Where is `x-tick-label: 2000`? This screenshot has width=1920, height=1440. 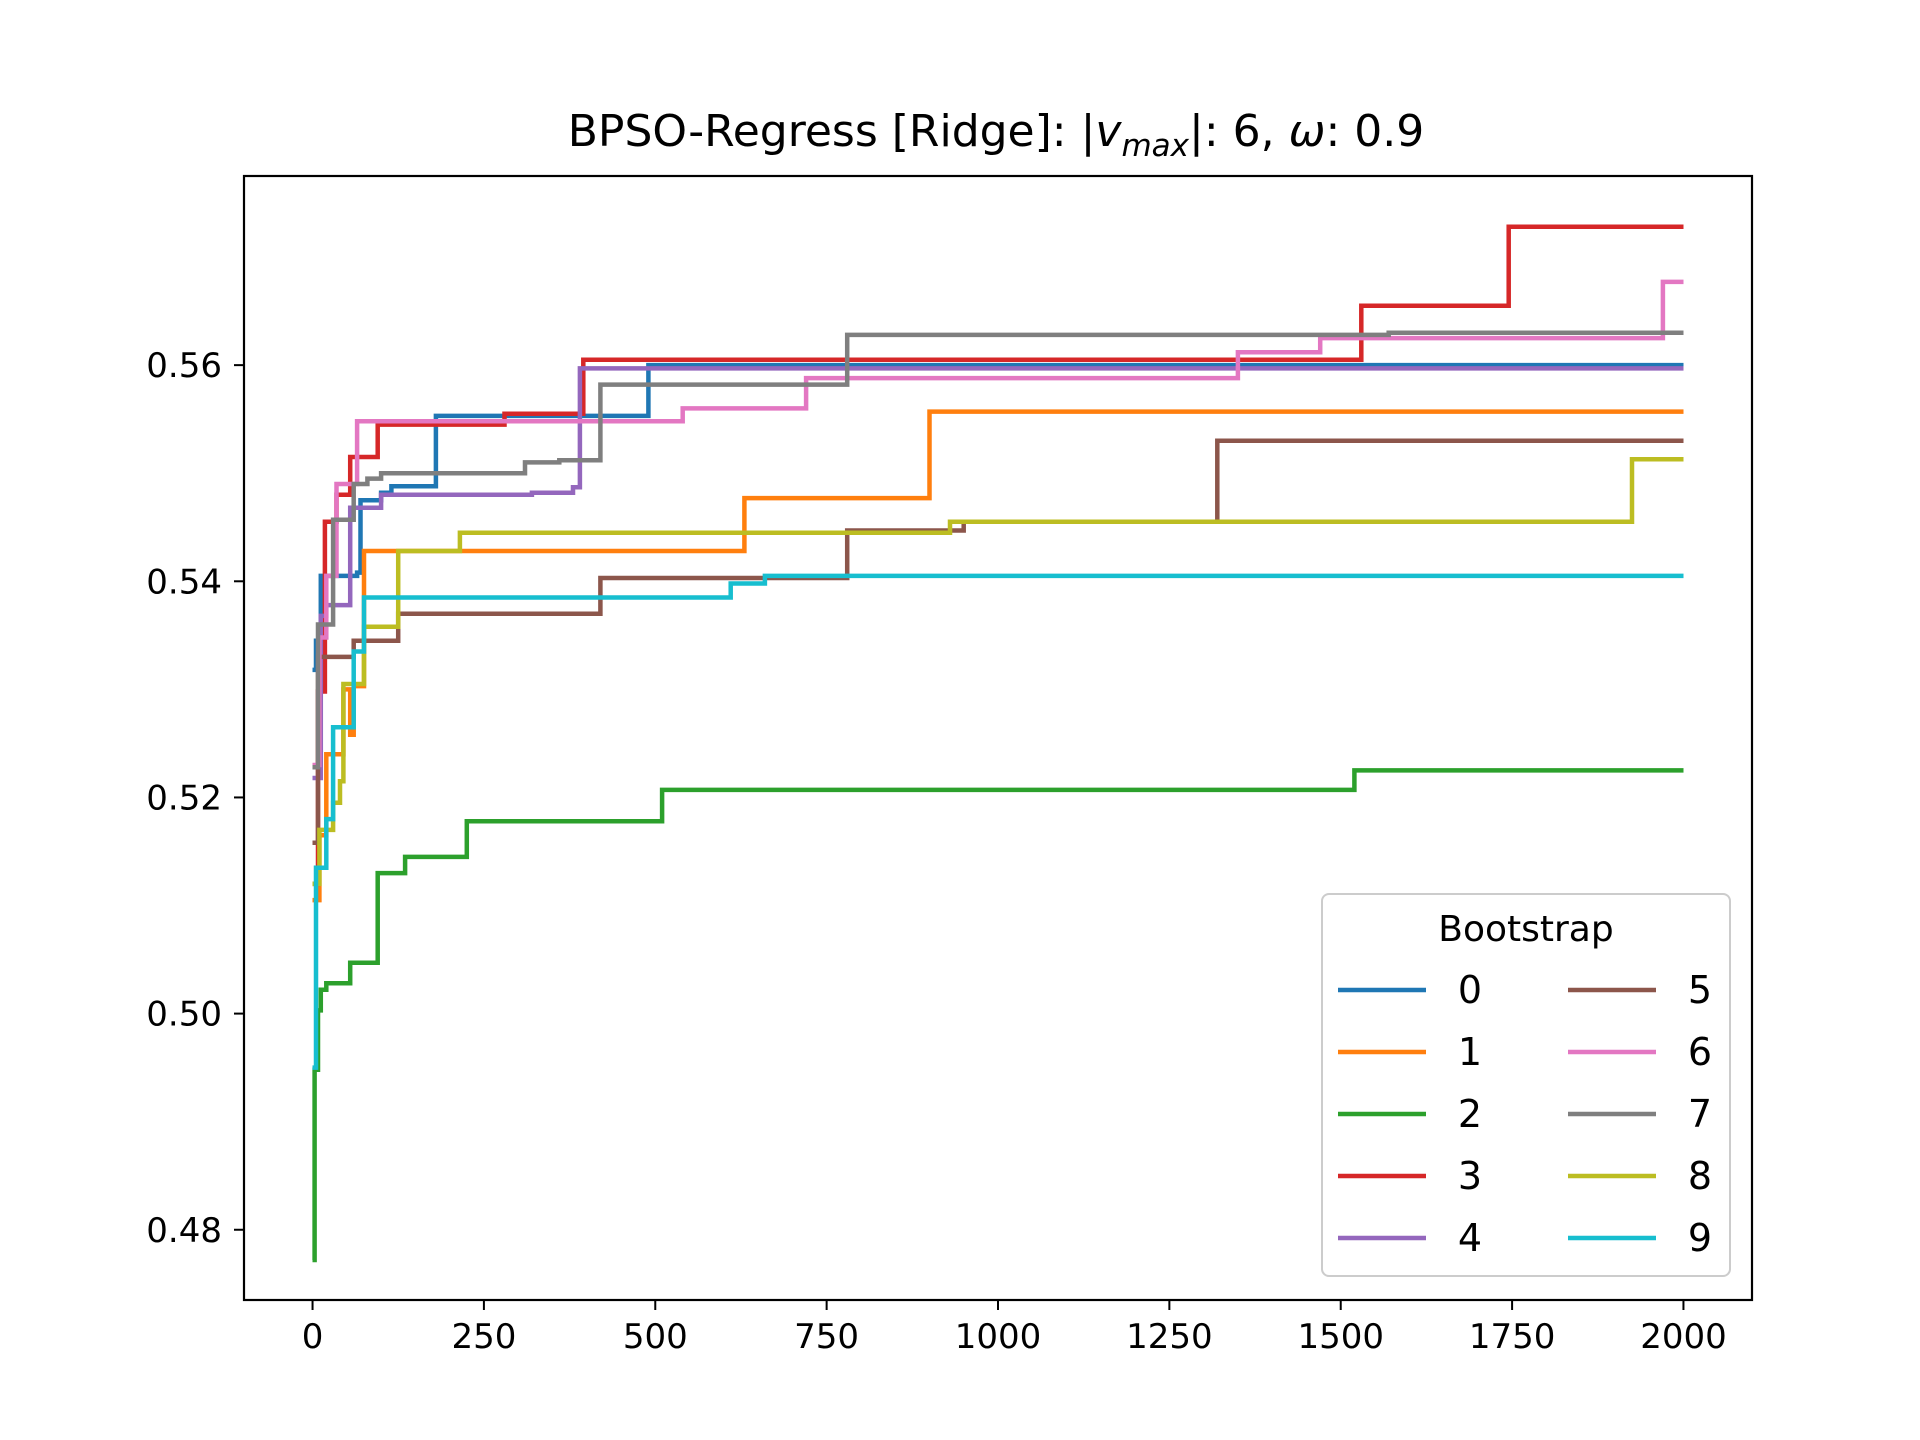 x-tick-label: 2000 is located at coordinates (1683, 1337).